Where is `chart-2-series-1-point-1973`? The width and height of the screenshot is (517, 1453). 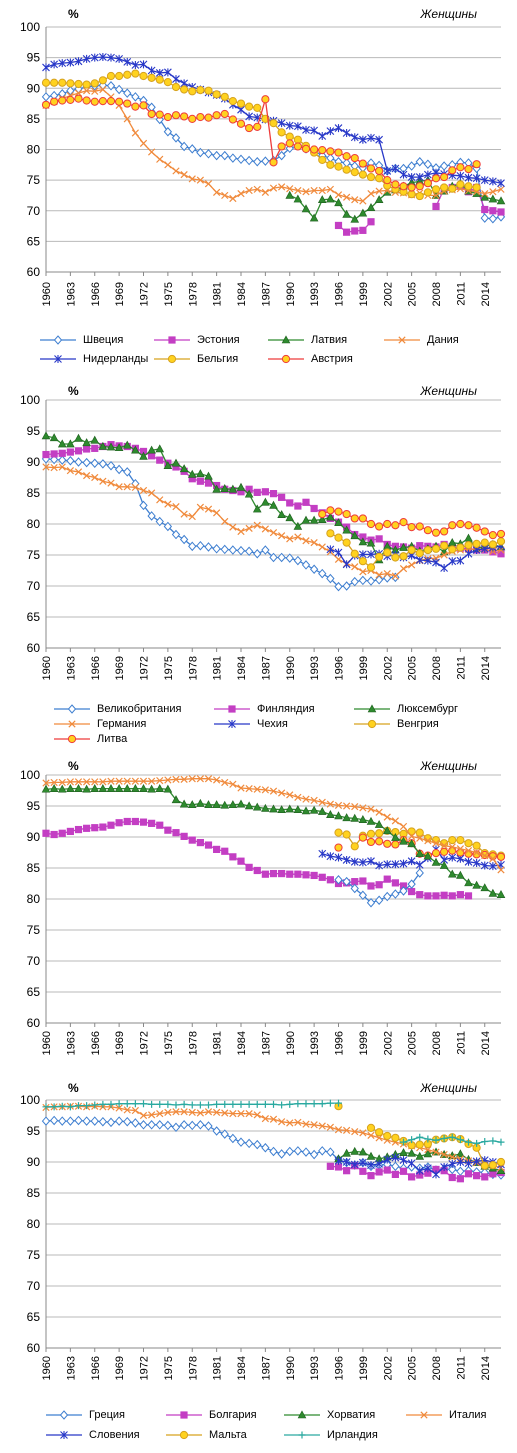
chart-2-series-1-point-1973 is located at coordinates (152, 456).